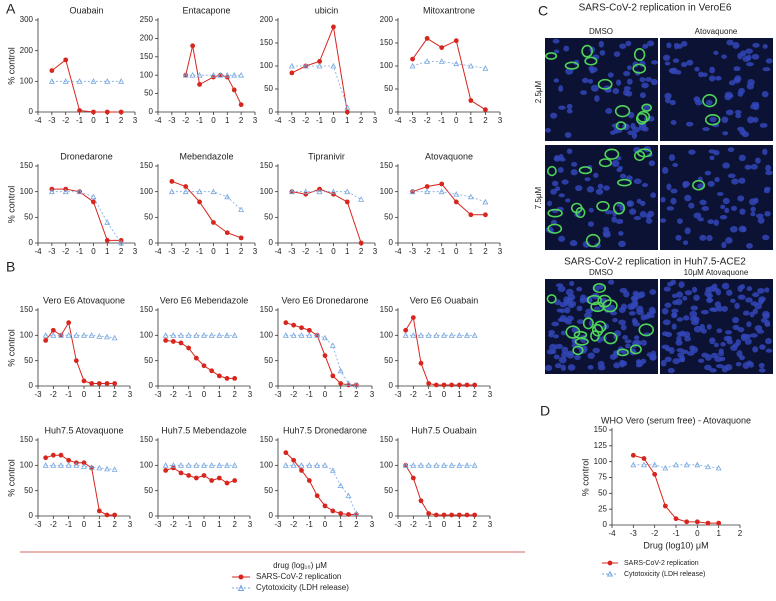 The width and height of the screenshot is (776, 601). I want to click on column-label: DMSO, so click(601, 272).